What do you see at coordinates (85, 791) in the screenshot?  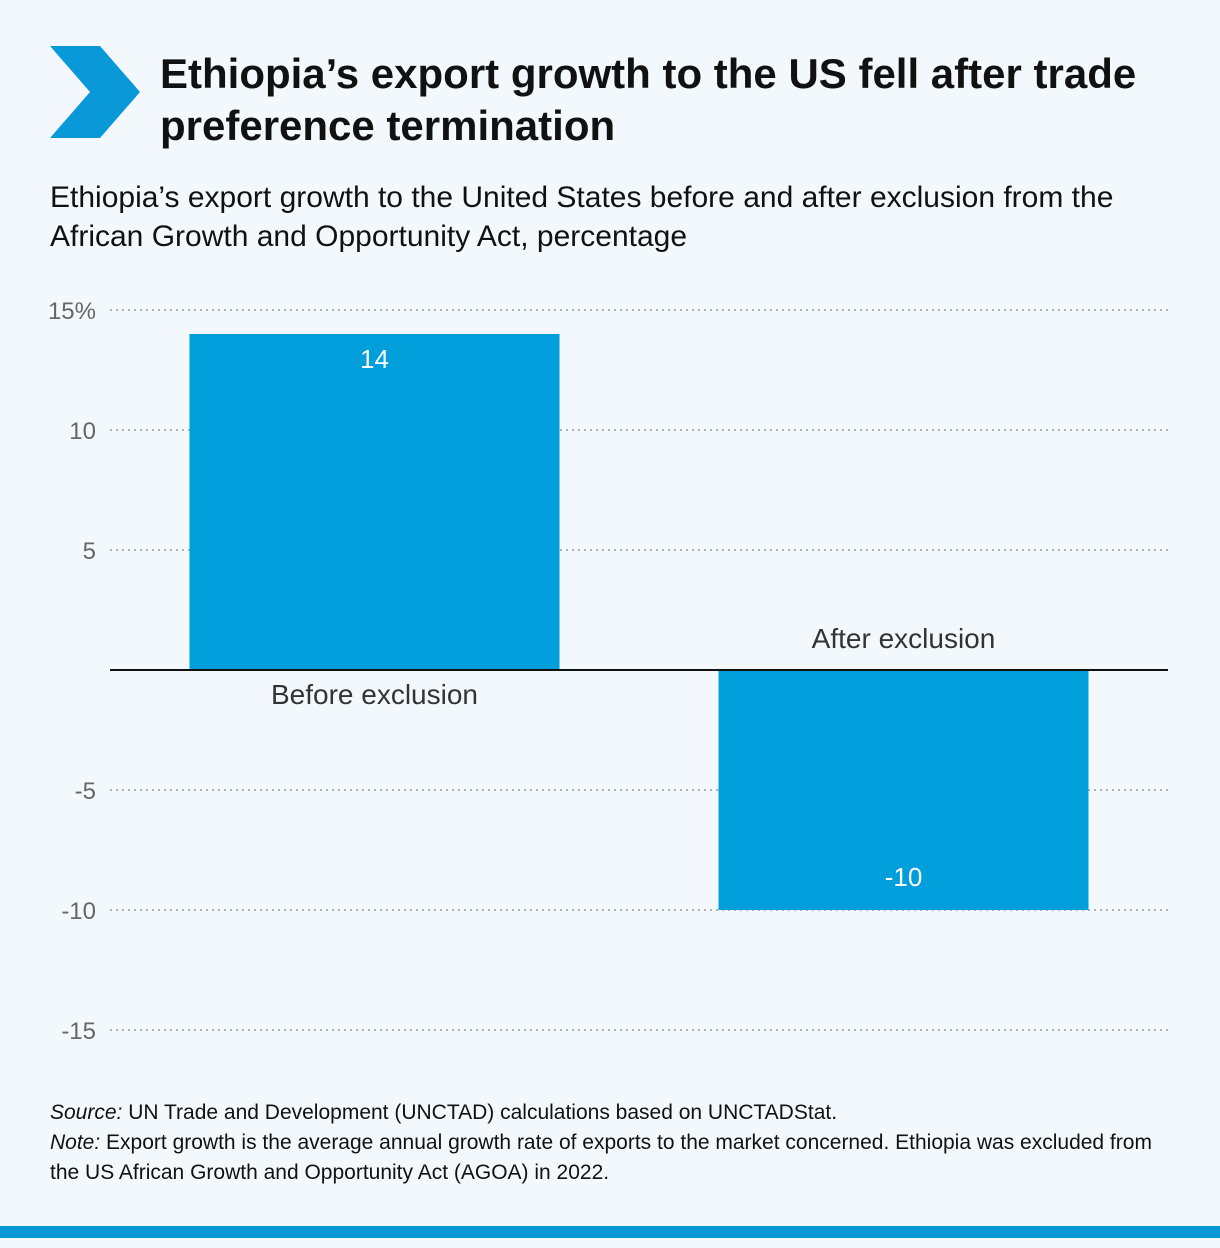 I see `y-tick-label: -5` at bounding box center [85, 791].